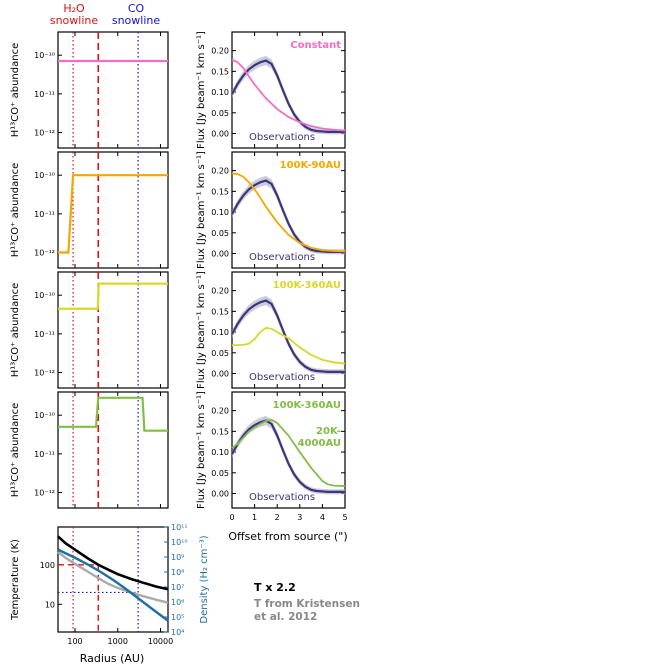  I want to click on model-label: 100K-90AU, so click(310, 165).